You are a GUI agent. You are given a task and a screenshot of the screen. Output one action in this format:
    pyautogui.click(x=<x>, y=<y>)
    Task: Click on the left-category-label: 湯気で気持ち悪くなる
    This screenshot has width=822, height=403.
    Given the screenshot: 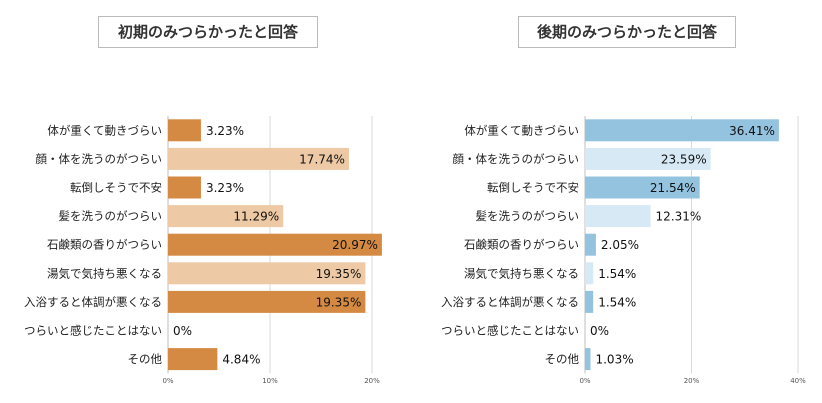 What is the action you would take?
    pyautogui.click(x=104, y=273)
    